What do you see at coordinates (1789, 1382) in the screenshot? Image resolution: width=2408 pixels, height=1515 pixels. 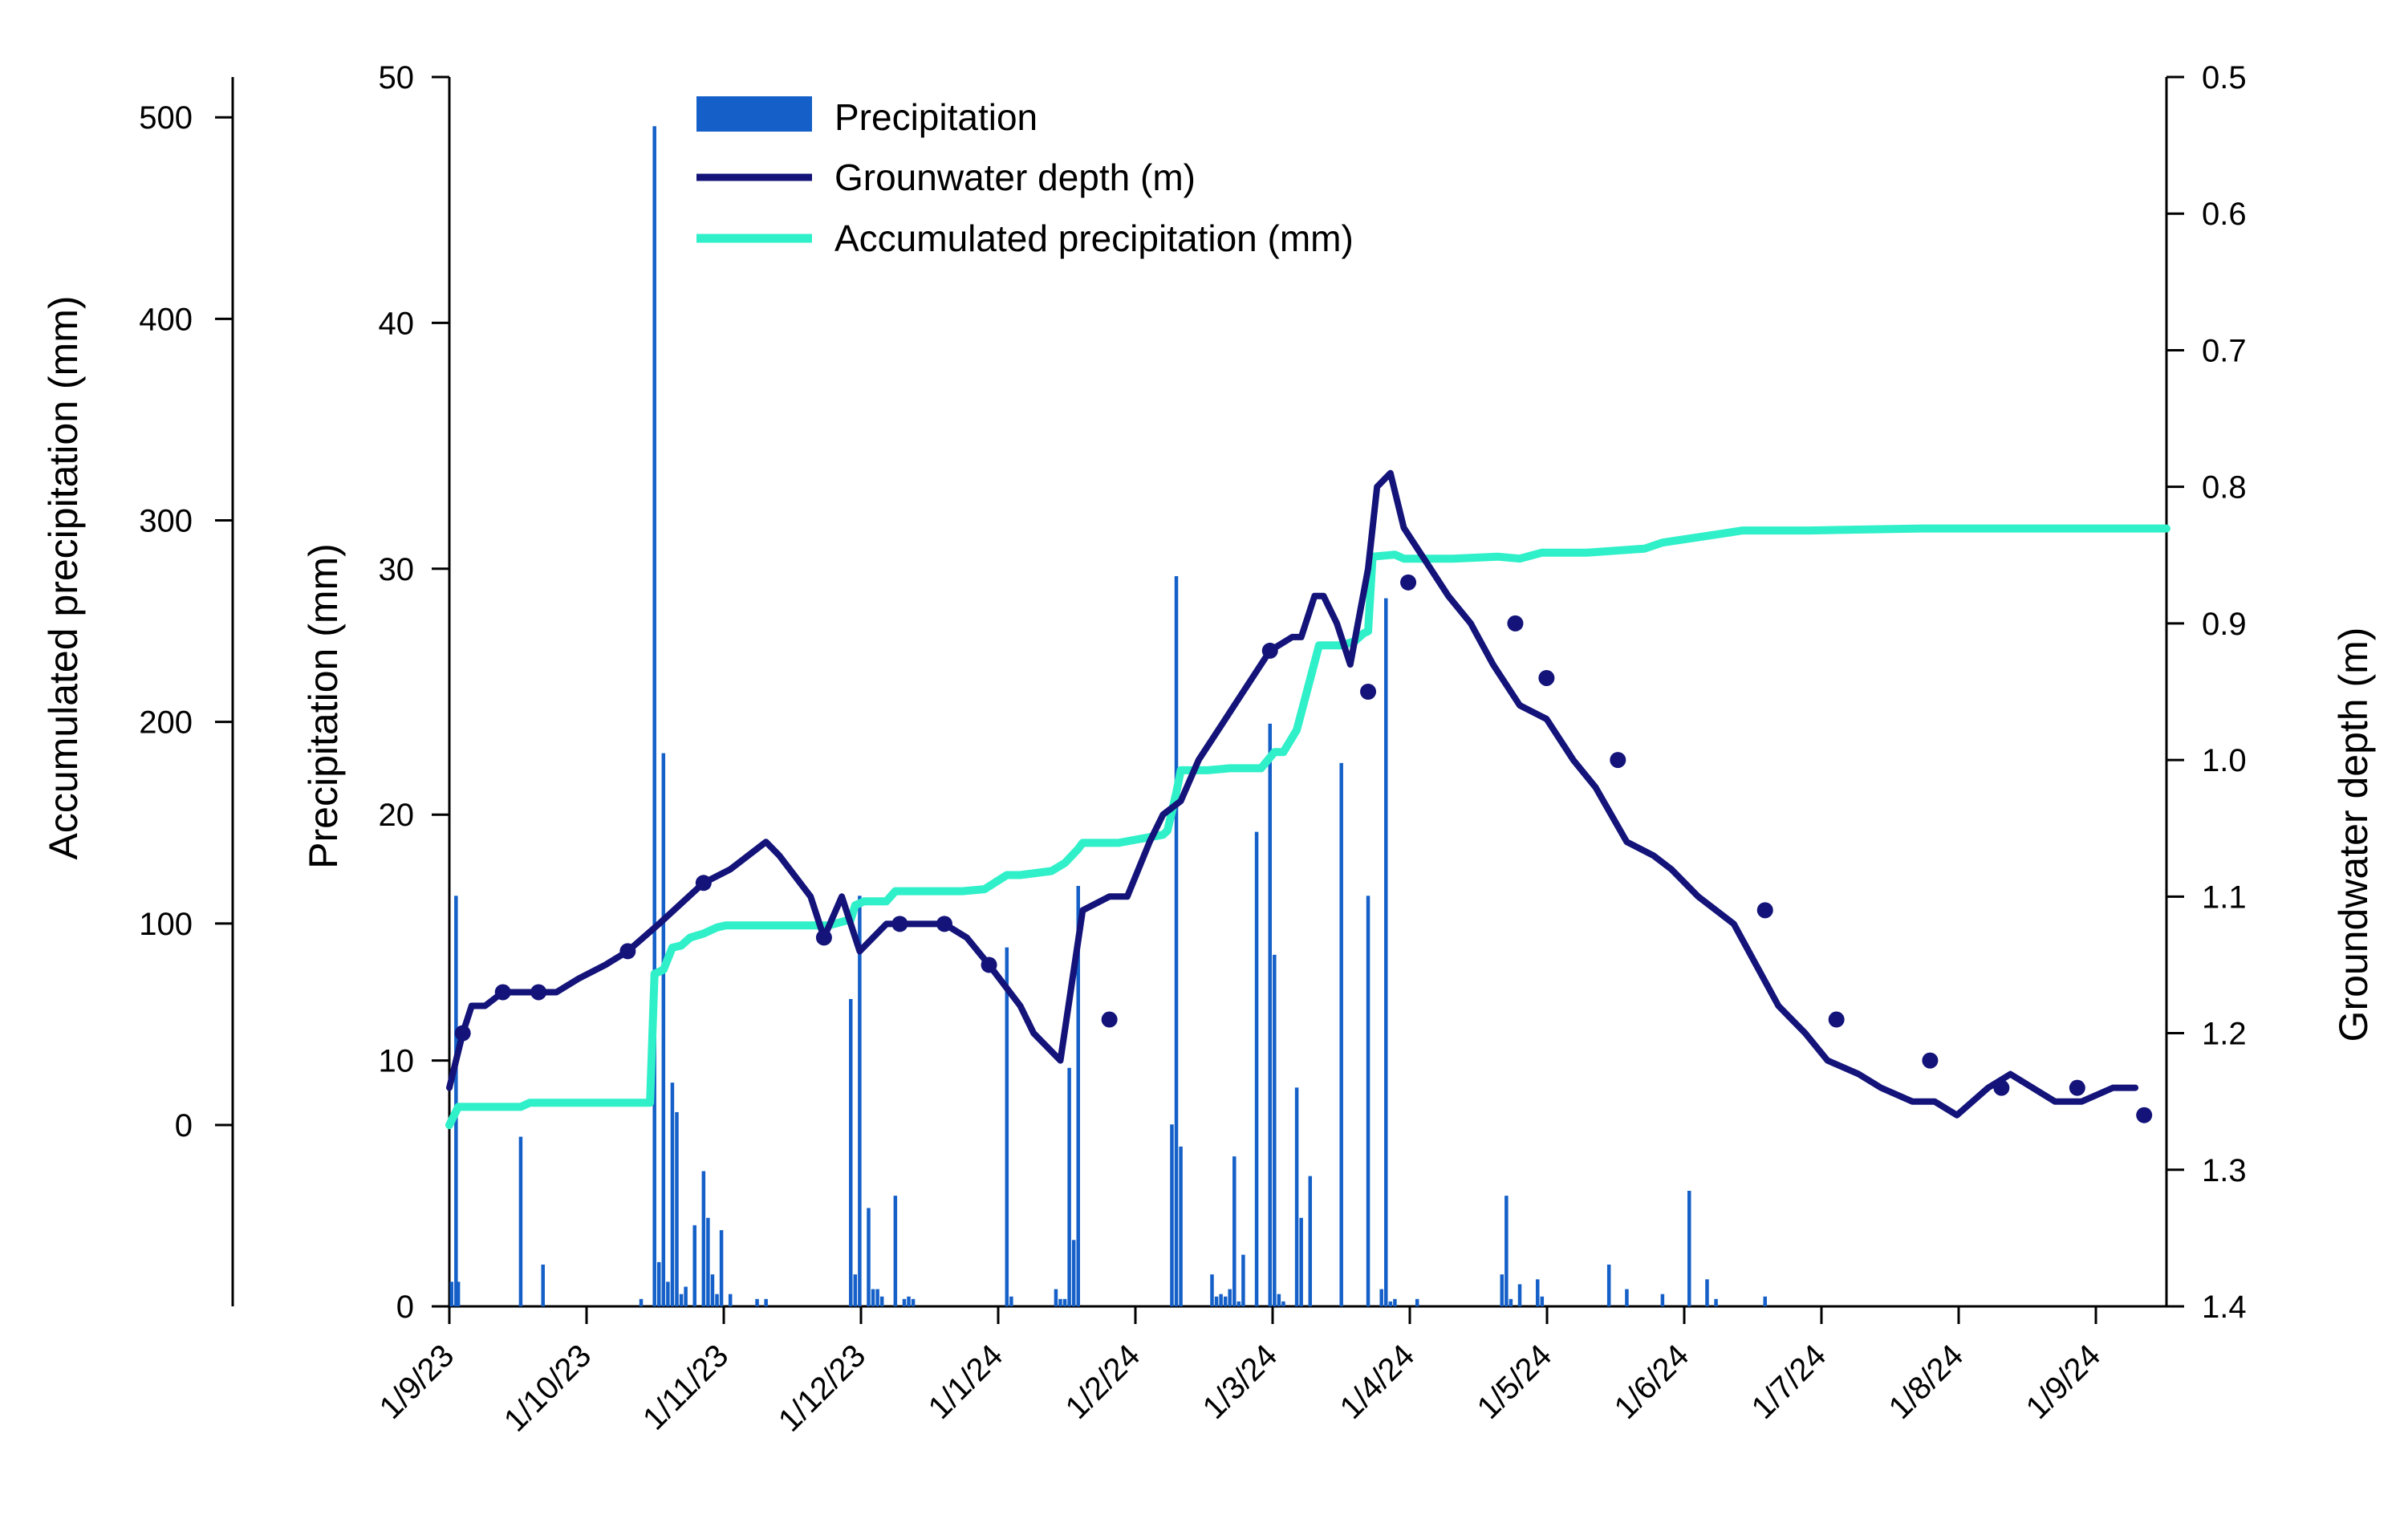 I see `x-tick-label: 1/7/24` at bounding box center [1789, 1382].